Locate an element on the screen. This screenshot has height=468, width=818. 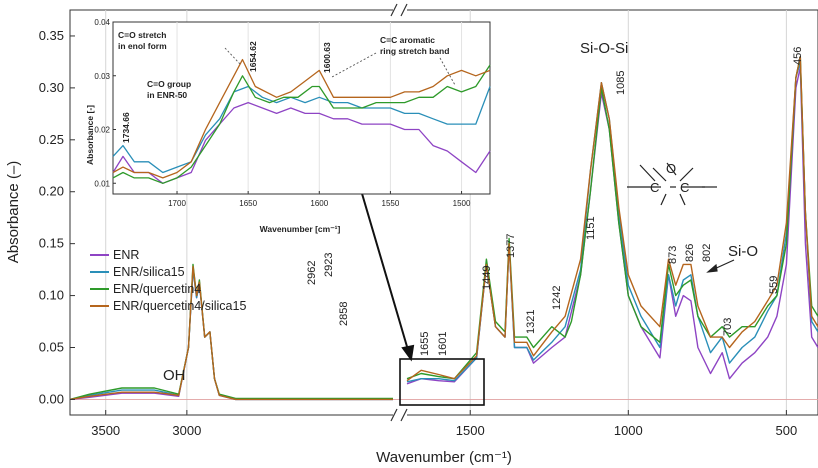
inset-note-enr50-1: C=O group is located at coordinates (169, 84).